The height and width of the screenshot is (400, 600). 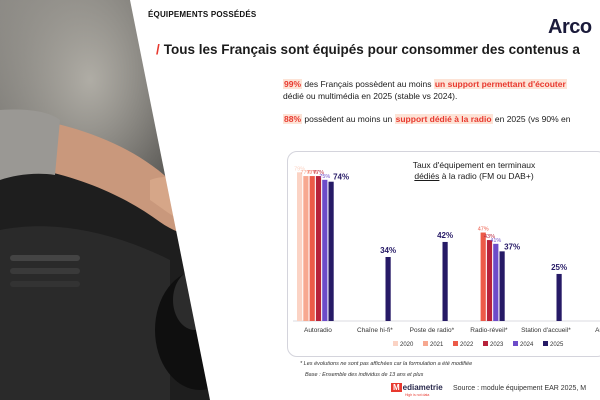 What do you see at coordinates (425, 343) in the screenshot?
I see `legend-swatch-2021` at bounding box center [425, 343].